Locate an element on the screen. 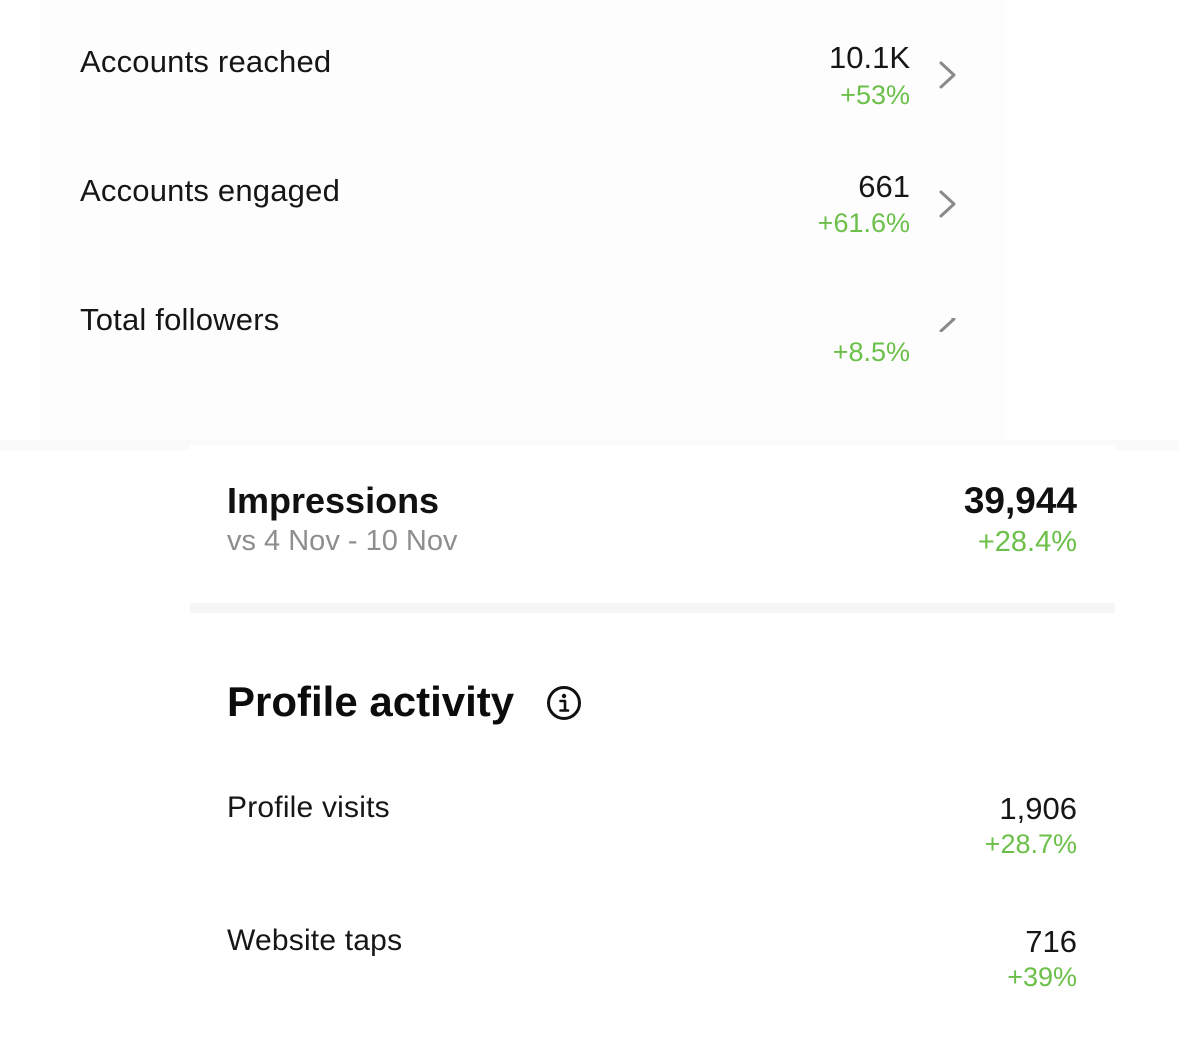 This screenshot has height=1043, width=1179. divider is located at coordinates (652, 608).